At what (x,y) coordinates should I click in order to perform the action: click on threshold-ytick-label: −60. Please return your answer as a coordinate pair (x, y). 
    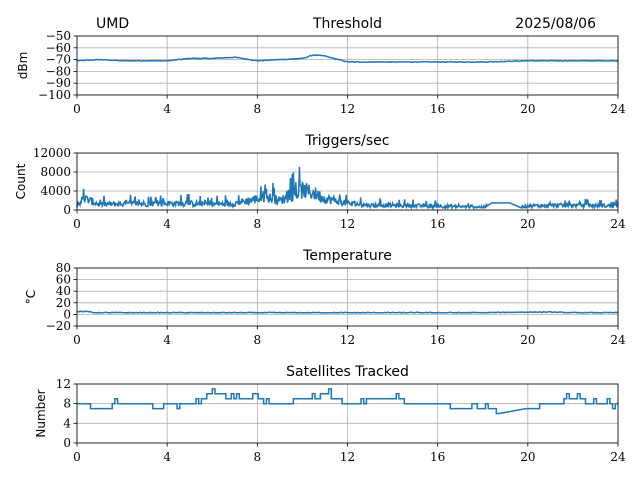
    Looking at the image, I should click on (58, 48).